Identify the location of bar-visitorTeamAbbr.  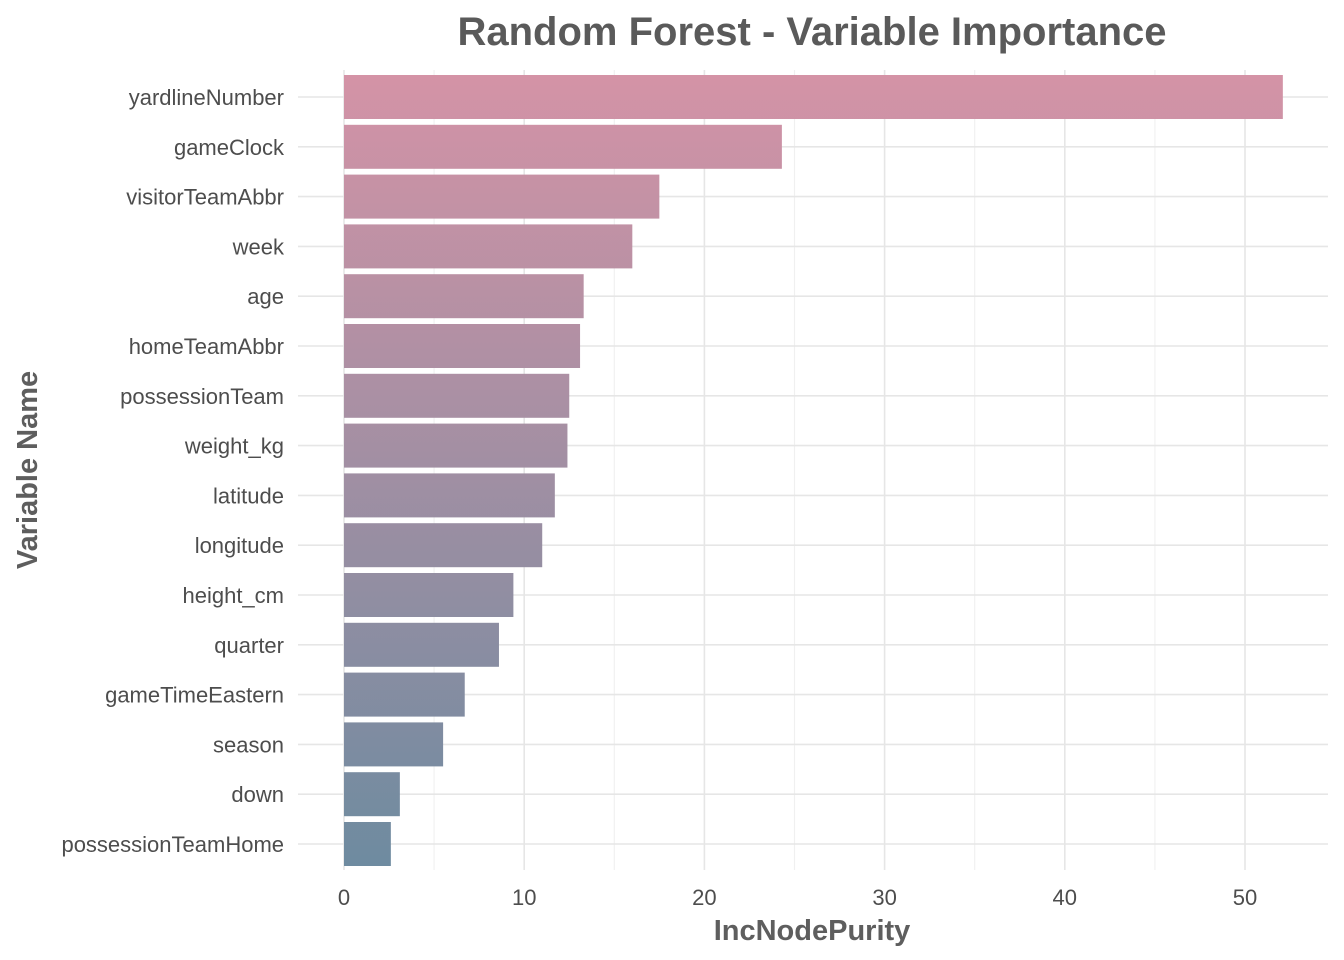
(502, 196).